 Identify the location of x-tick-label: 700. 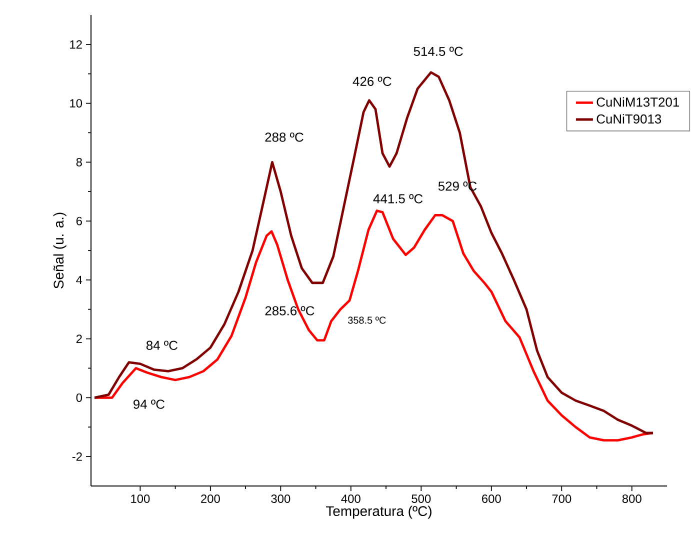
(562, 498).